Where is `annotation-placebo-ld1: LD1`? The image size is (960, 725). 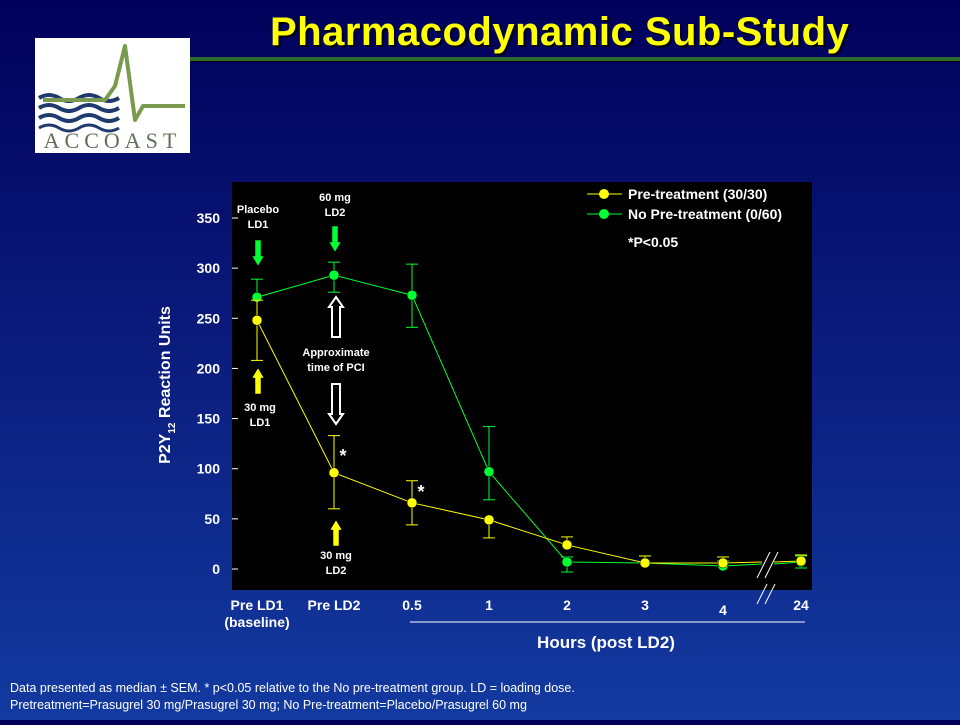 annotation-placebo-ld1: LD1 is located at coordinates (258, 225).